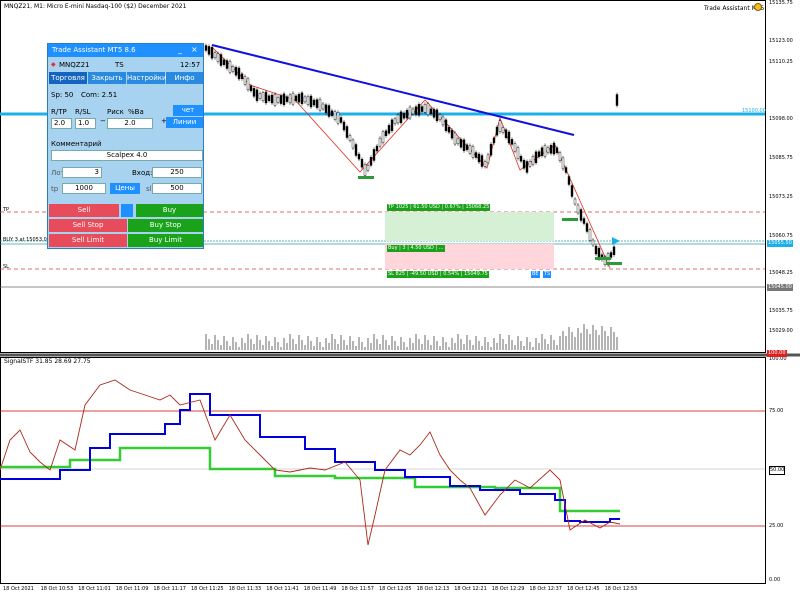 The height and width of the screenshot is (597, 800). Describe the element at coordinates (439, 207) in the screenshot. I see `tp-info-box: TP 1025 | 61.50 USD | 0.67% | 15068.25` at that location.